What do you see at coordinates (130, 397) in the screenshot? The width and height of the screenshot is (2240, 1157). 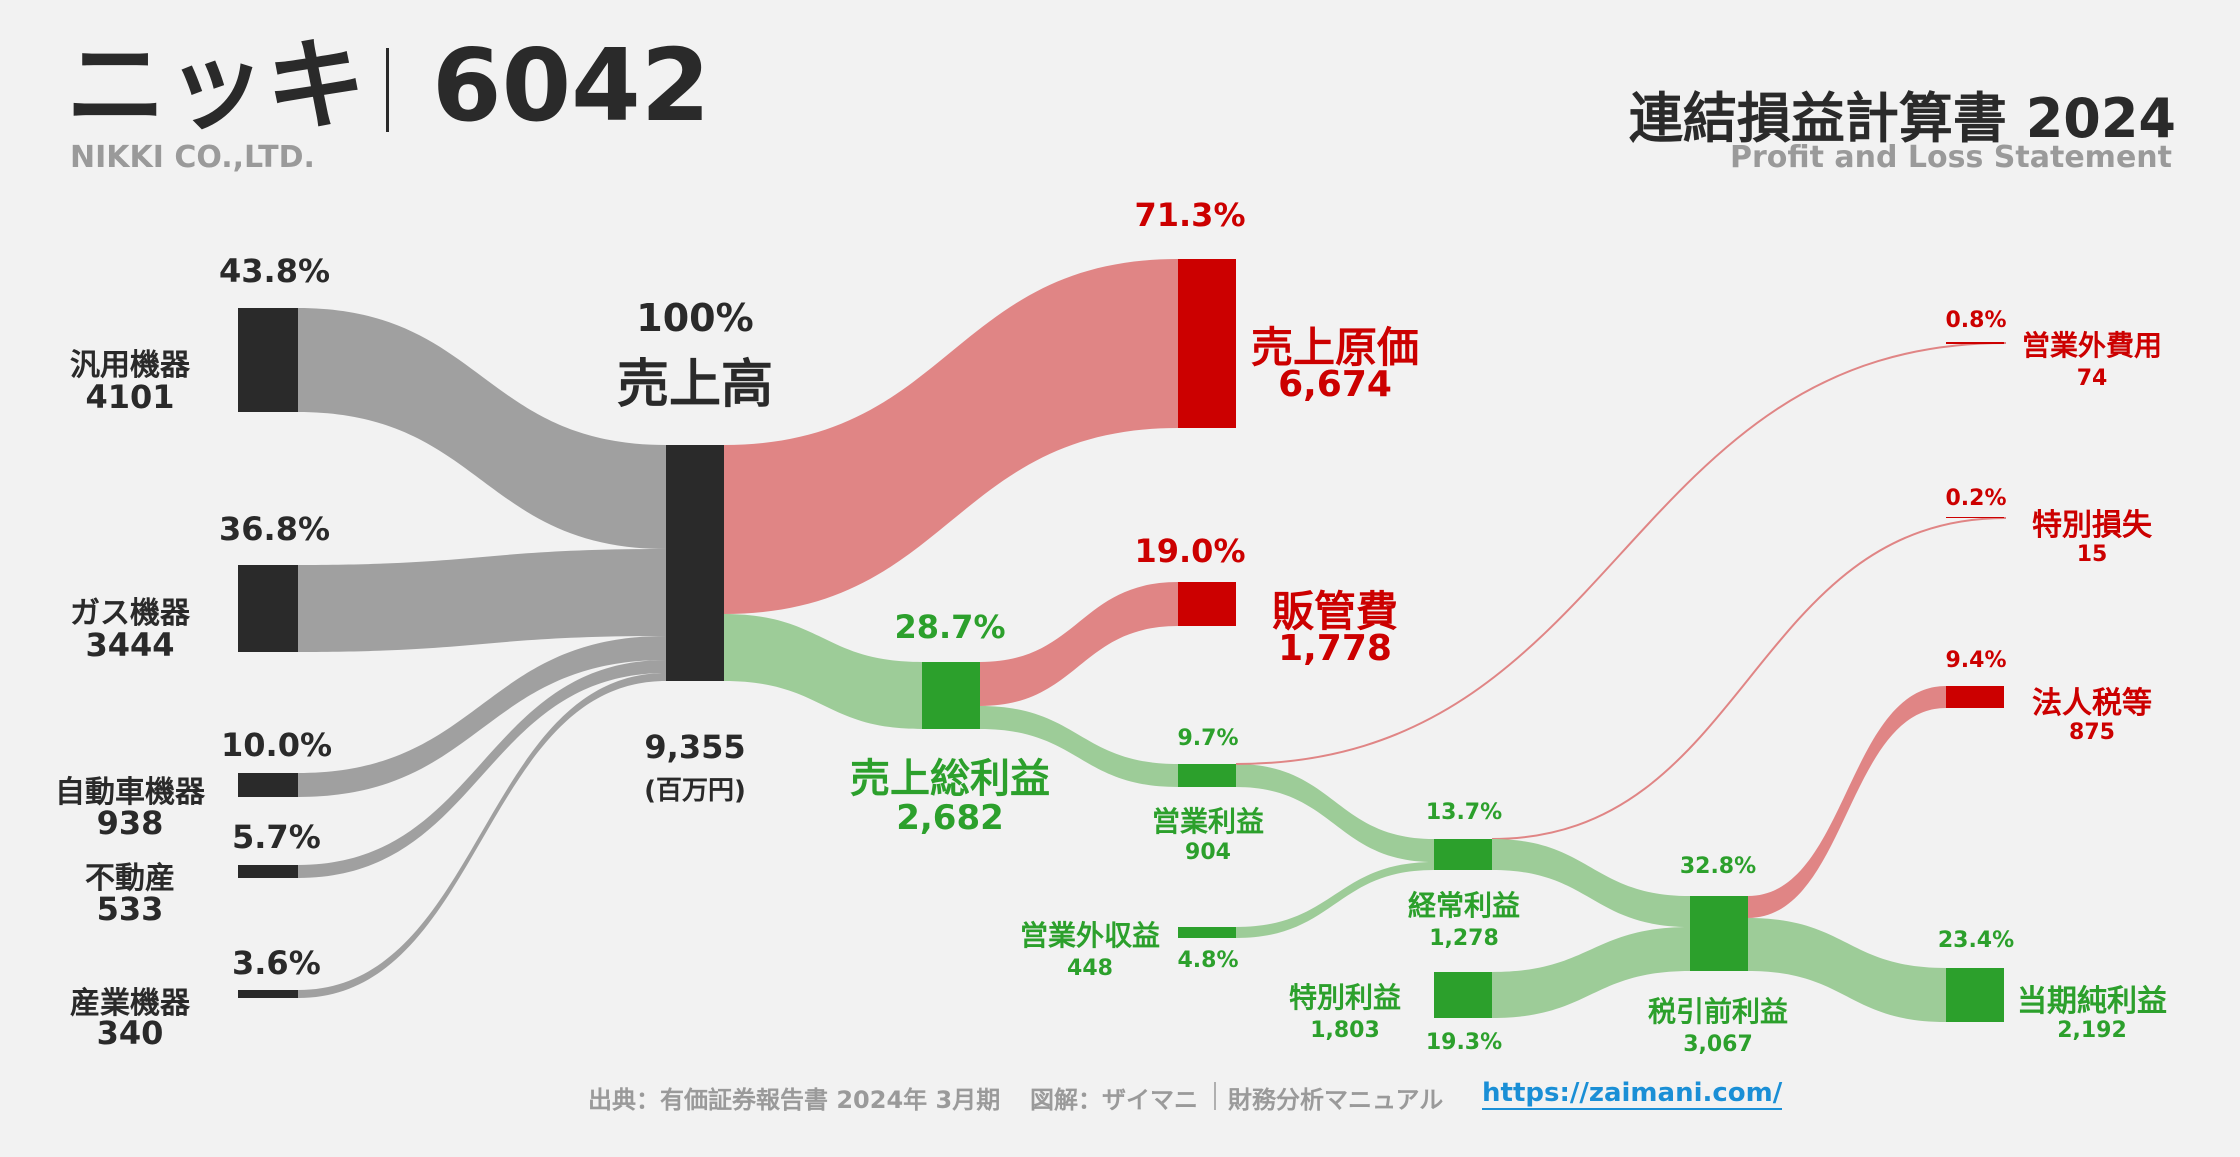 I see `segment-value: 4101` at bounding box center [130, 397].